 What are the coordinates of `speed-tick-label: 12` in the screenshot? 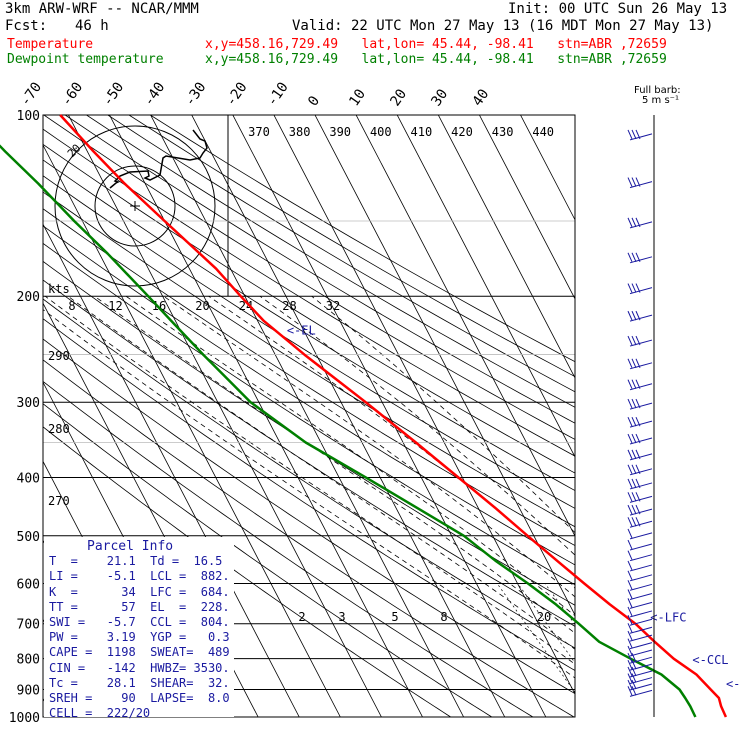 It's located at (115, 306).